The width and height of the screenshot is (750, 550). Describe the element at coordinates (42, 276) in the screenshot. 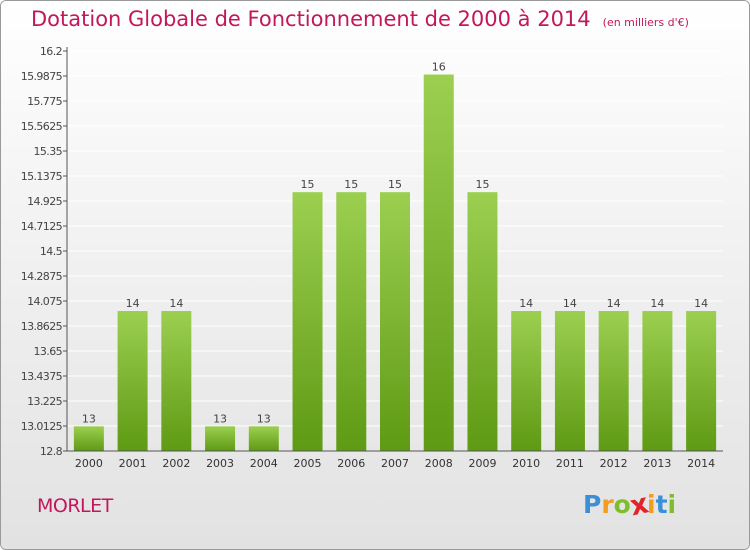

I see `y-tick-label: 14.2875` at that location.